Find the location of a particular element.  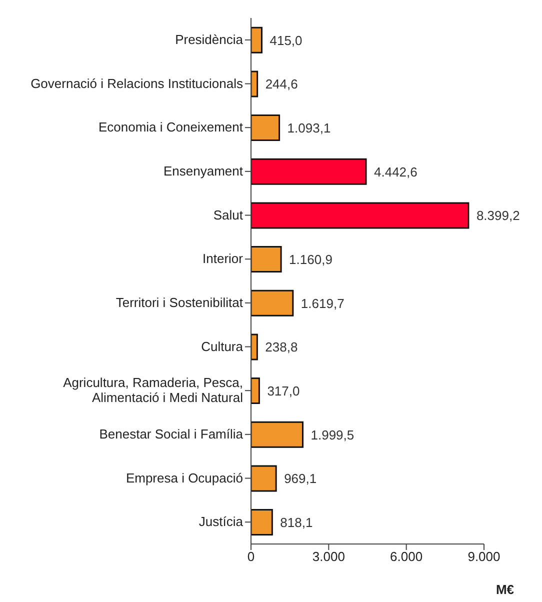

data-label: 8.399,2 is located at coordinates (498, 216).